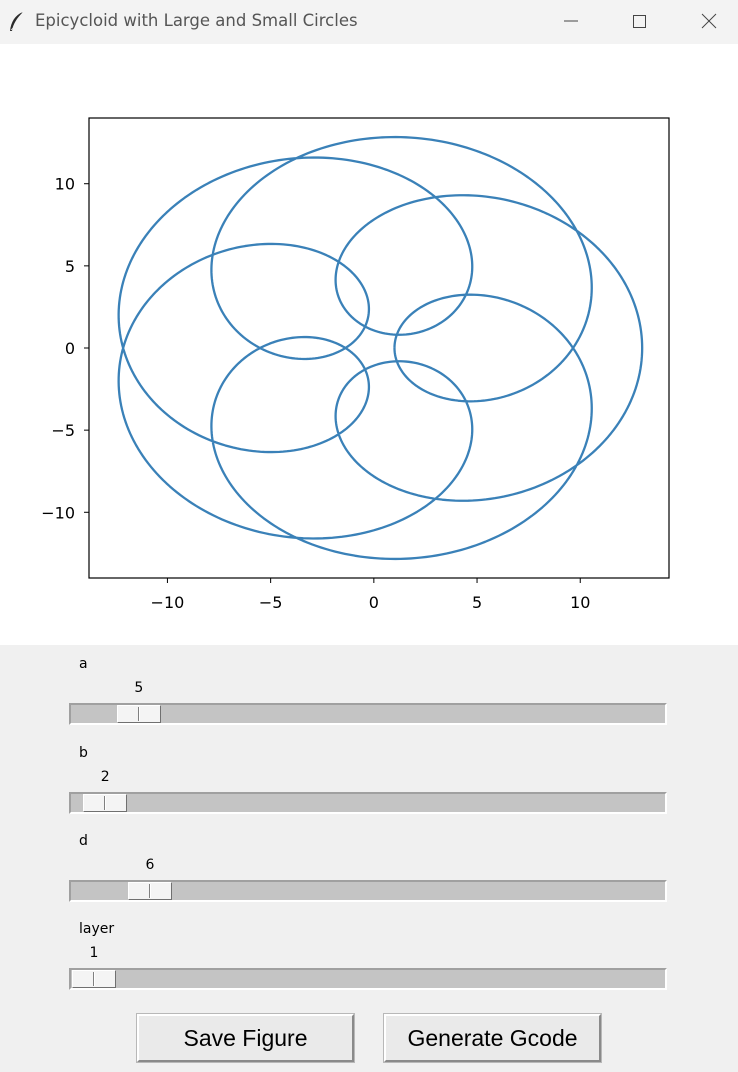 The image size is (738, 1072). I want to click on save-figure-button: Save Figure, so click(245, 1038).